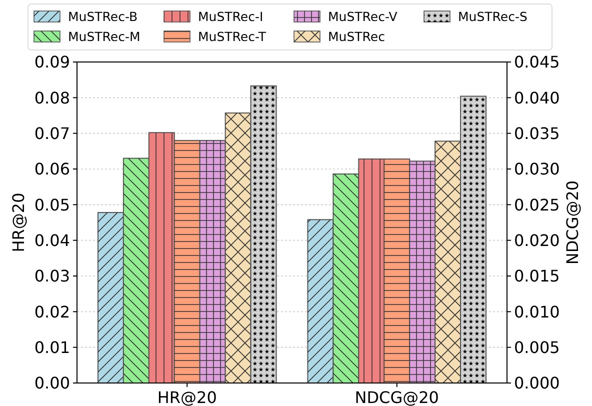  Describe the element at coordinates (537, 133) in the screenshot. I see `y2-tick-label: 0.035` at that location.